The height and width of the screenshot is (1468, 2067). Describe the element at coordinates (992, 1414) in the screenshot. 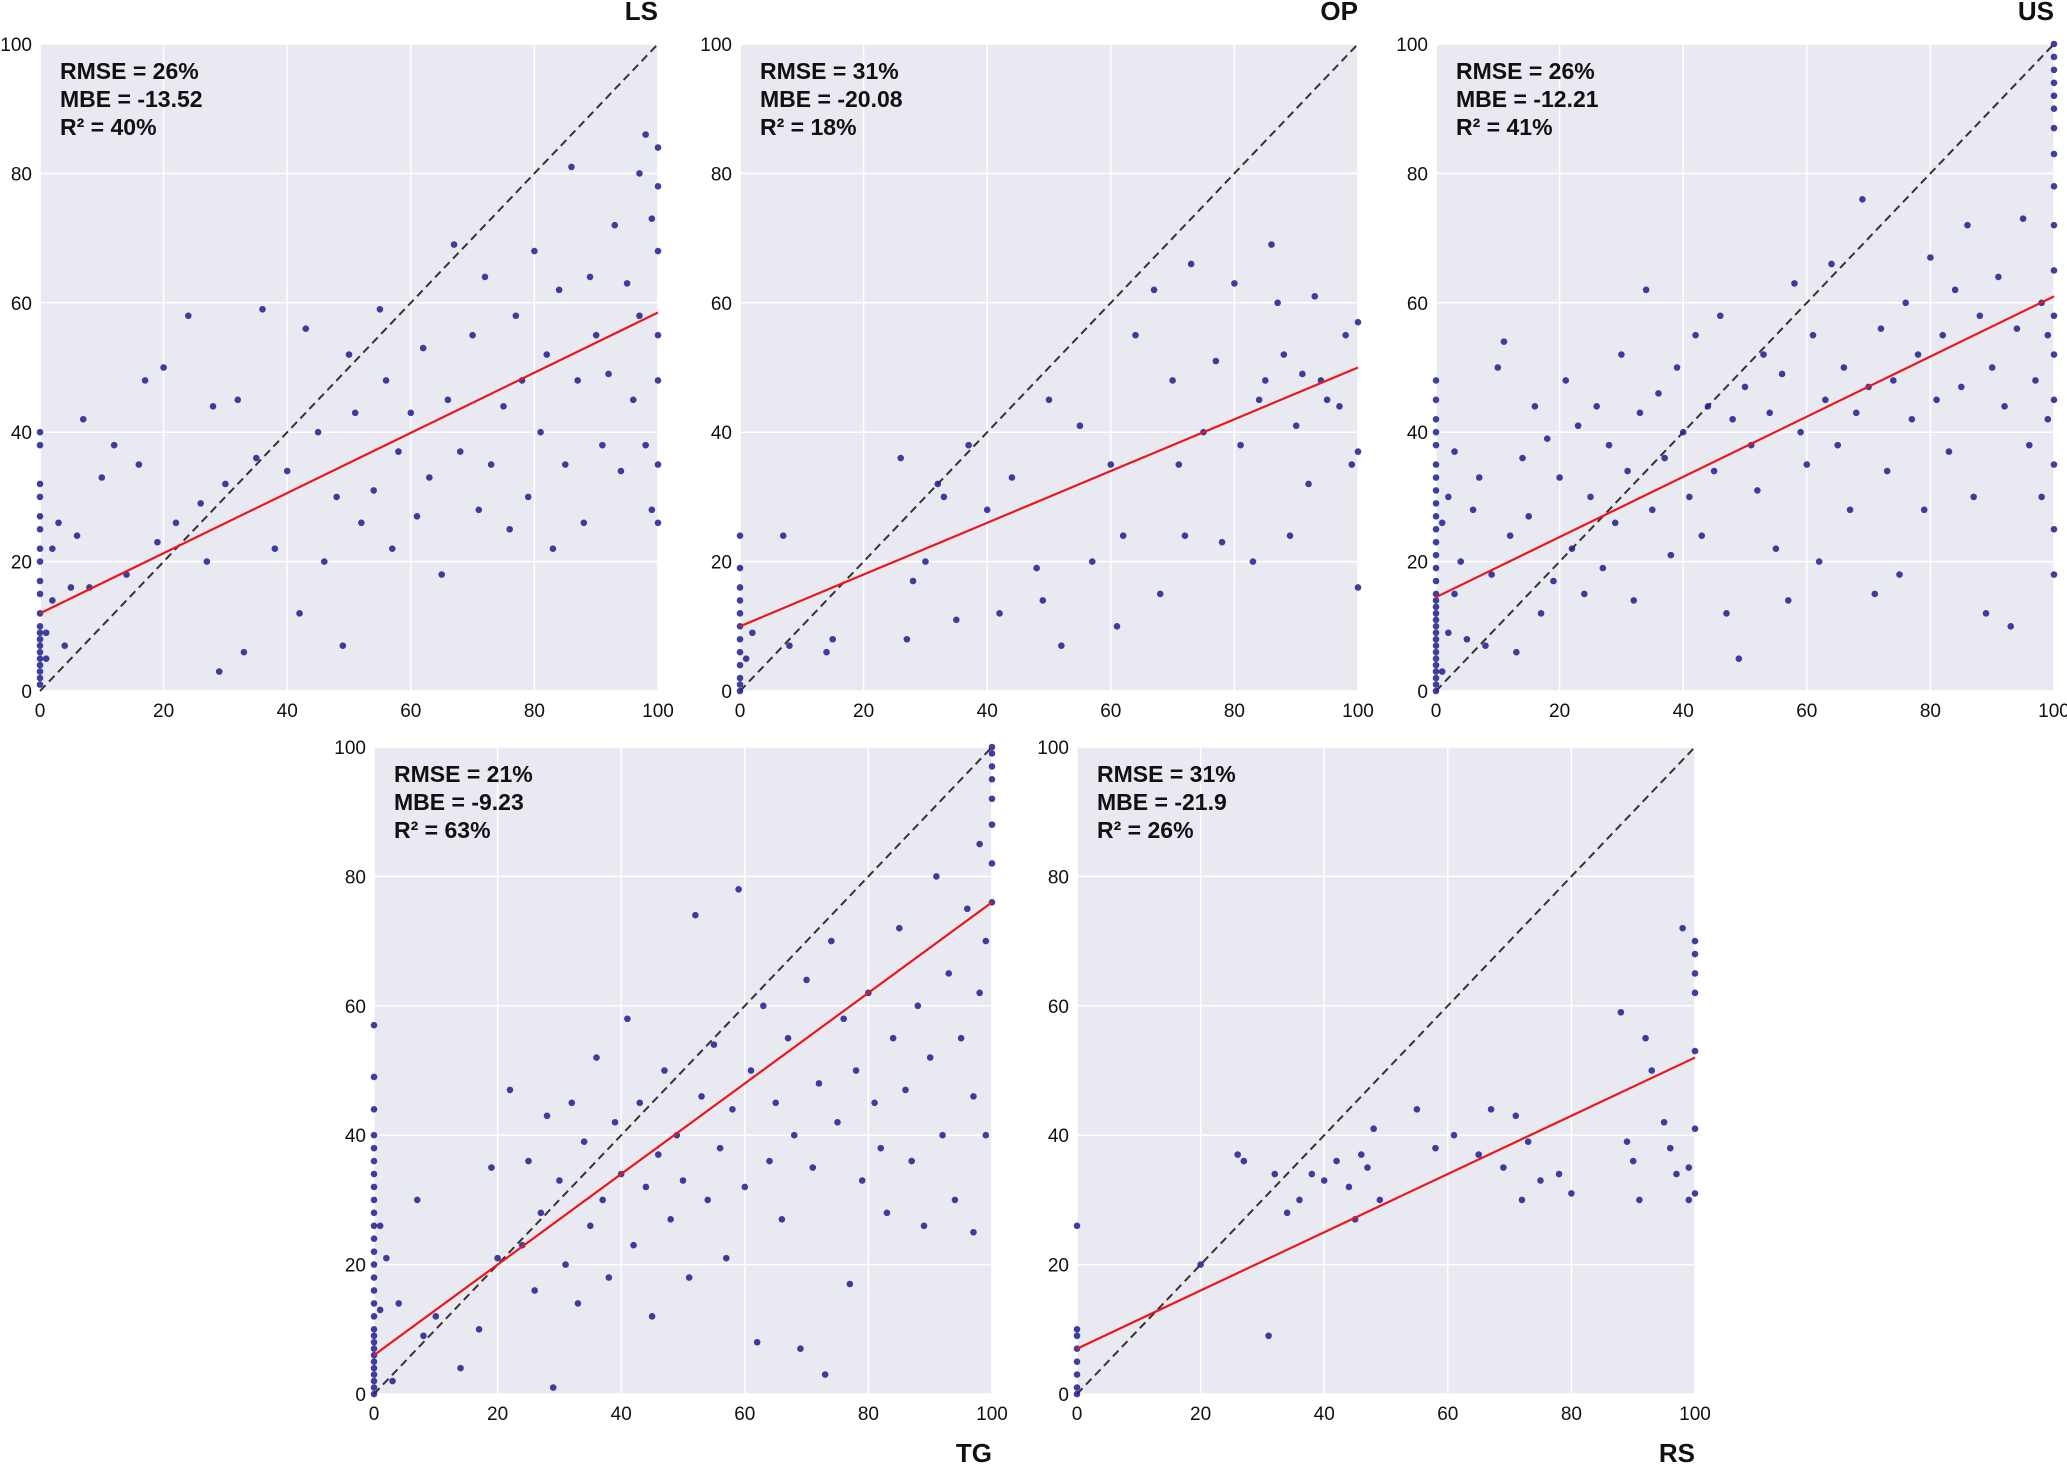

I see `x-tick-label: 100` at that location.